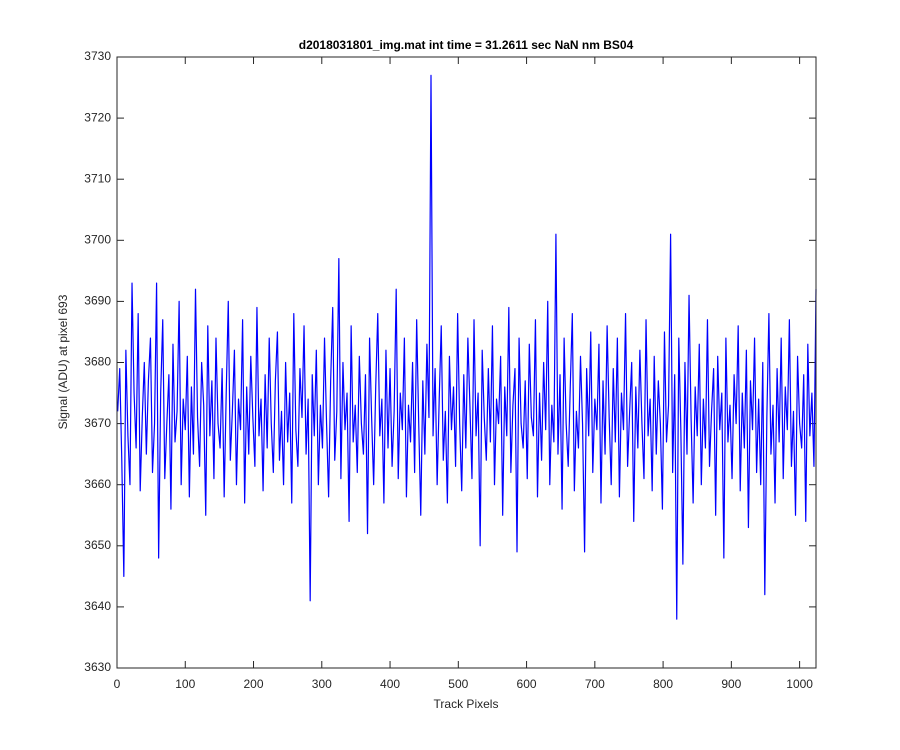 This screenshot has height=750, width=900. I want to click on x-tick-label: 700, so click(595, 684).